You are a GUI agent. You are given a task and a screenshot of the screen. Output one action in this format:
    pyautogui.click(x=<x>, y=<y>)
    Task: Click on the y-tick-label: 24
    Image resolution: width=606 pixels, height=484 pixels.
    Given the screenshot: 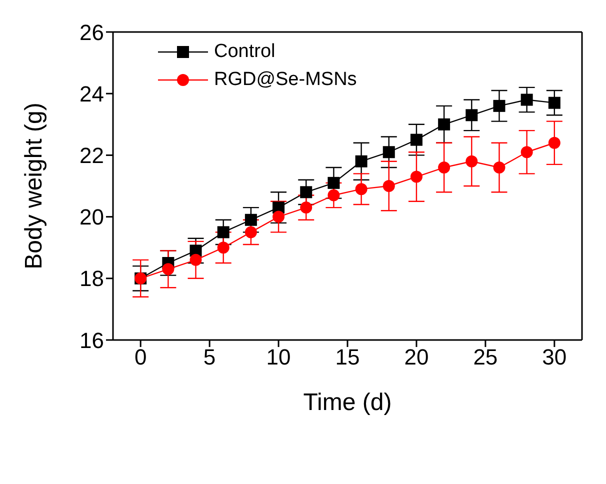 What is the action you would take?
    pyautogui.click(x=92, y=93)
    